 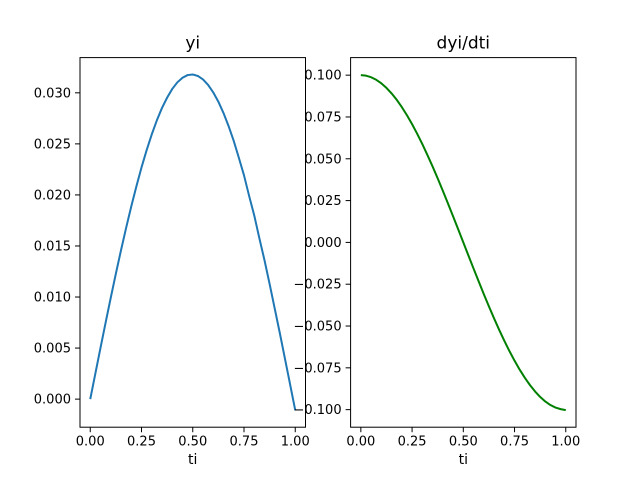 What do you see at coordinates (317, 368) in the screenshot?
I see `y-tick-label: −0.075` at bounding box center [317, 368].